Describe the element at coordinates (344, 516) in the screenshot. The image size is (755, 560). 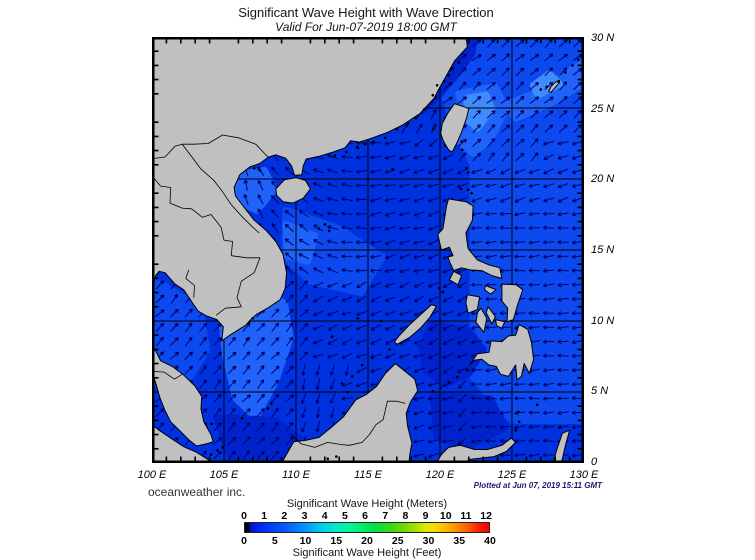
I see `meters-tick: 5` at that location.